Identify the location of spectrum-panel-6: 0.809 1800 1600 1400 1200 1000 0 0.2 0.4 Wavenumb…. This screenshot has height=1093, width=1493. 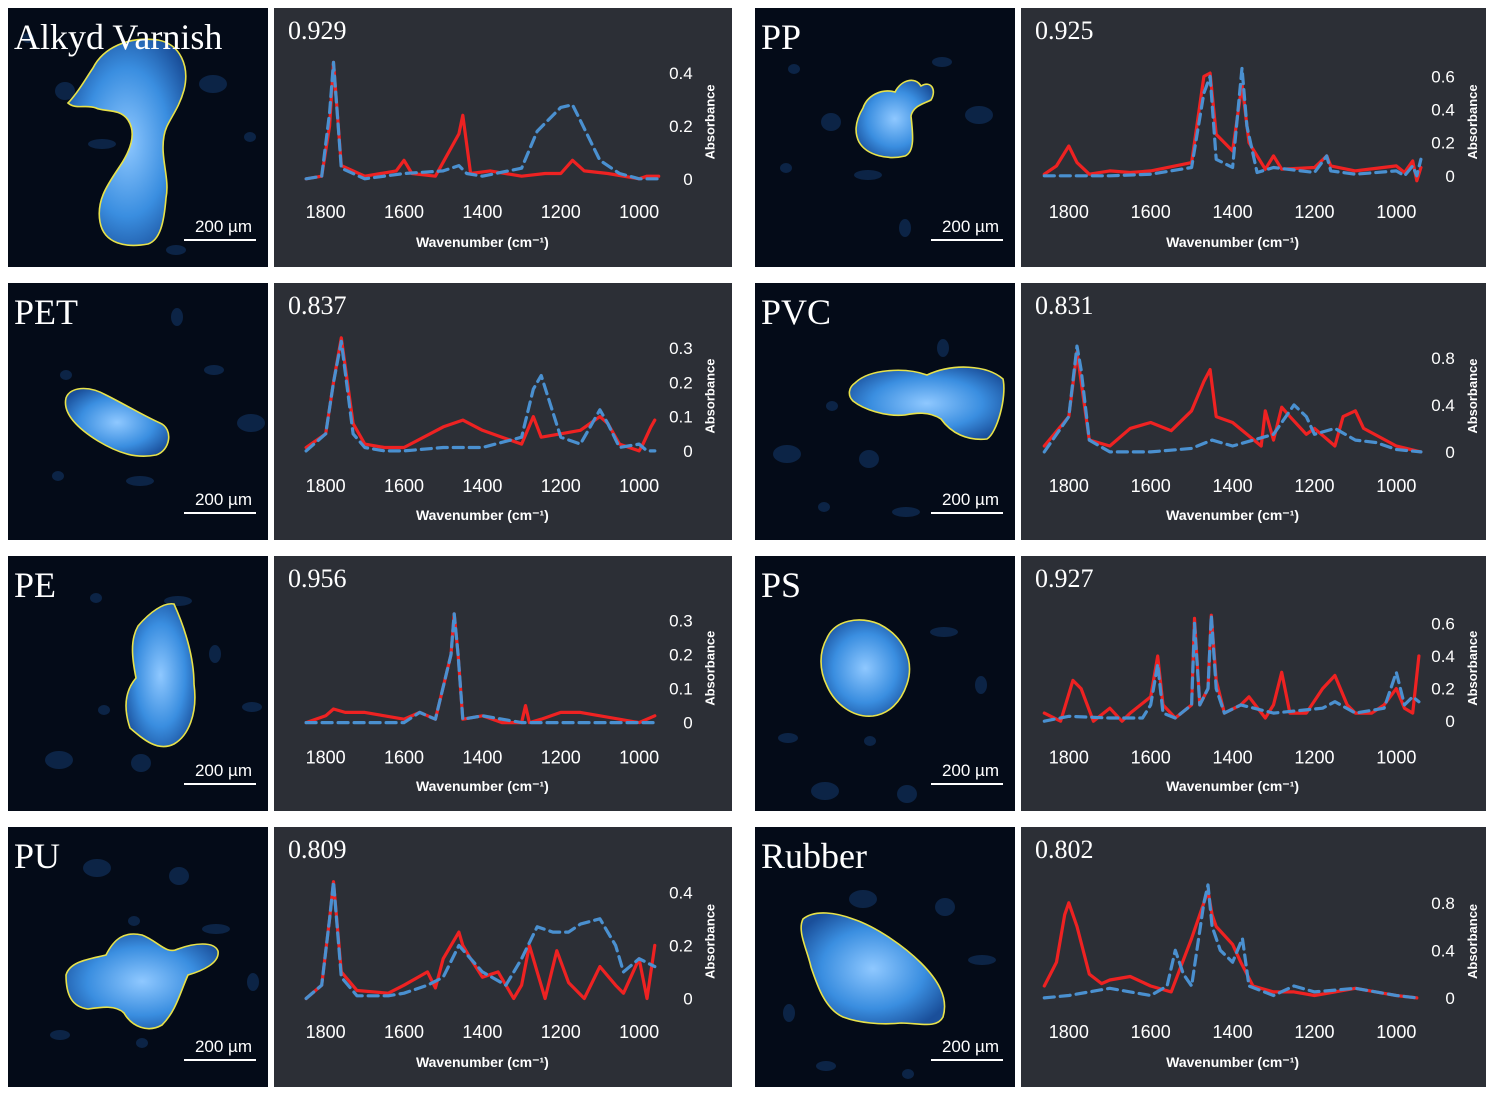
(503, 957).